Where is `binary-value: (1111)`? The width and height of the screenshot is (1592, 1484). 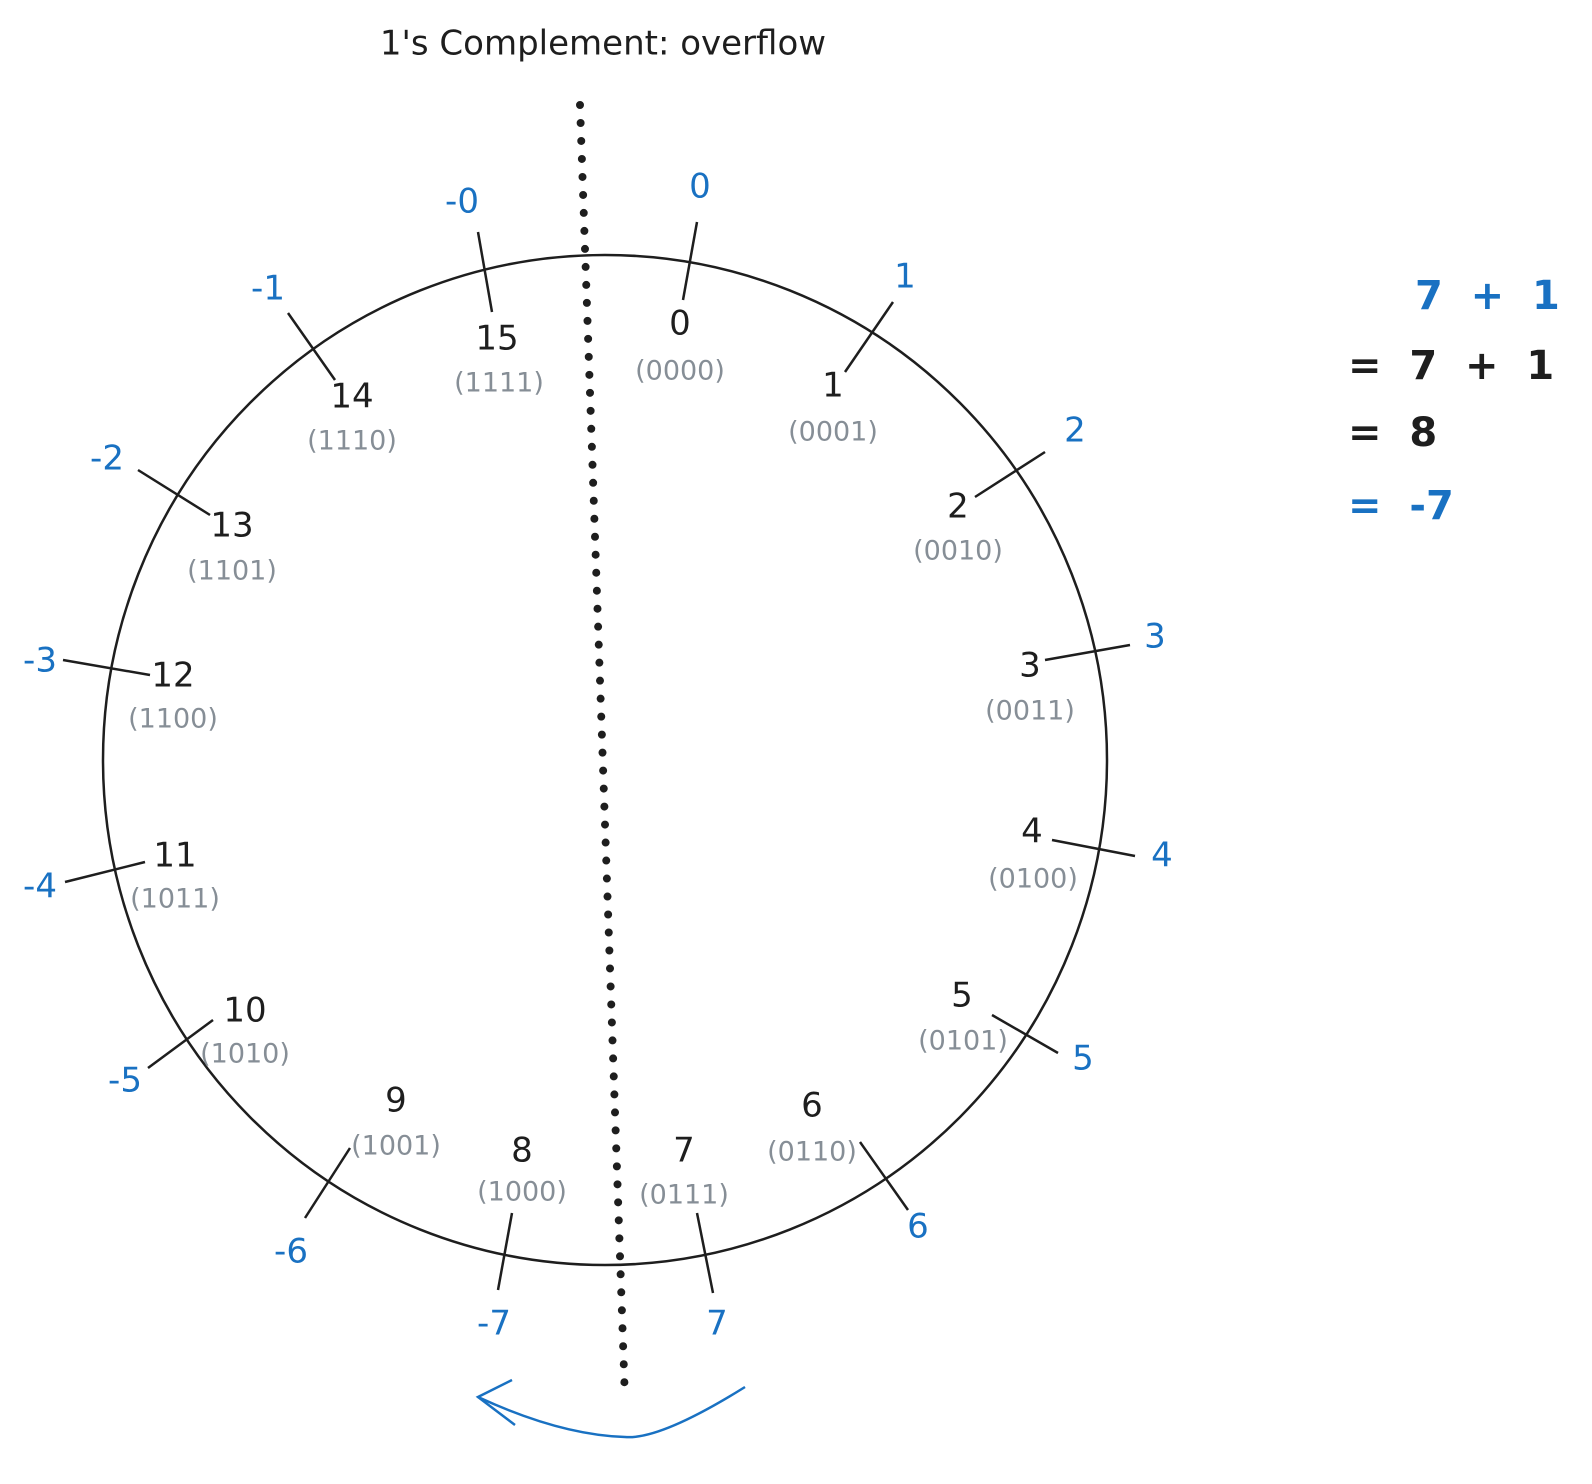
binary-value: (1111) is located at coordinates (499, 383).